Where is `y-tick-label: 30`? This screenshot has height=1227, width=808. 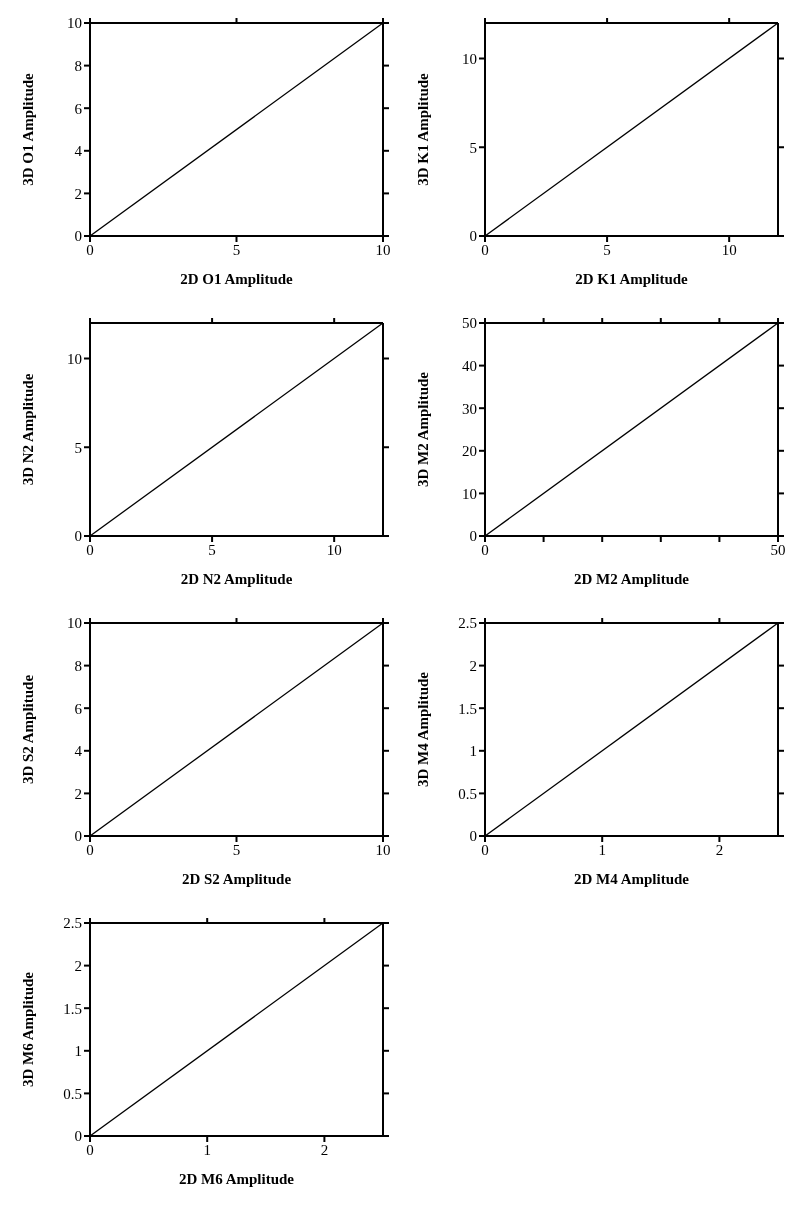 y-tick-label: 30 is located at coordinates (469, 408).